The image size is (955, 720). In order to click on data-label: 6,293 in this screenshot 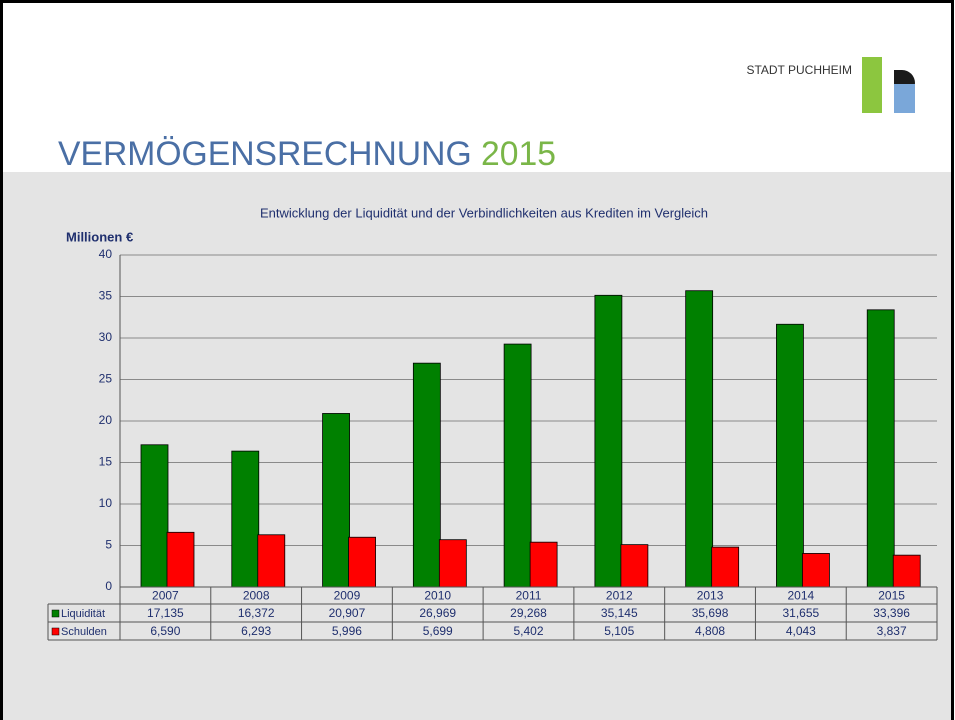, I will do `click(256, 631)`.